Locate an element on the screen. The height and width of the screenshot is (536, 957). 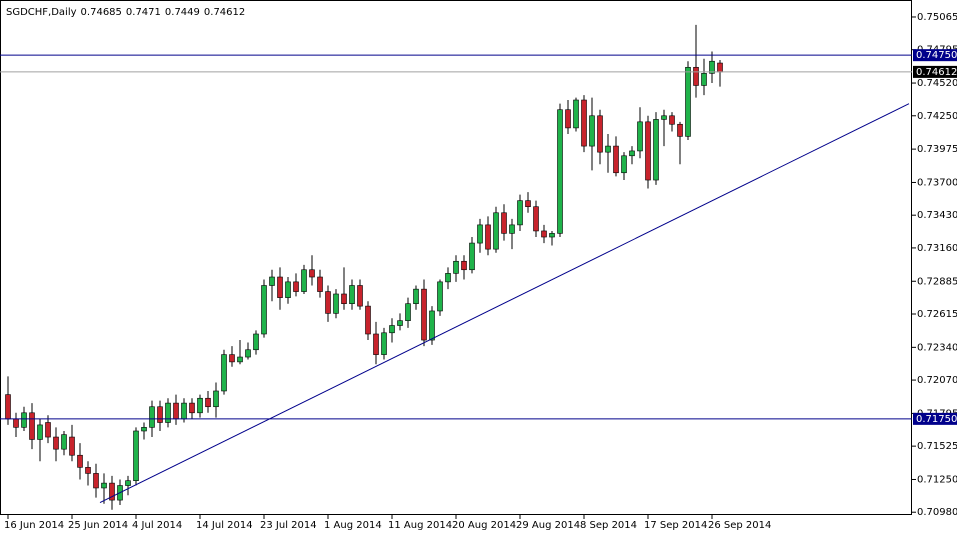
x-tick-label: 23 Jul 2014 is located at coordinates (288, 525).